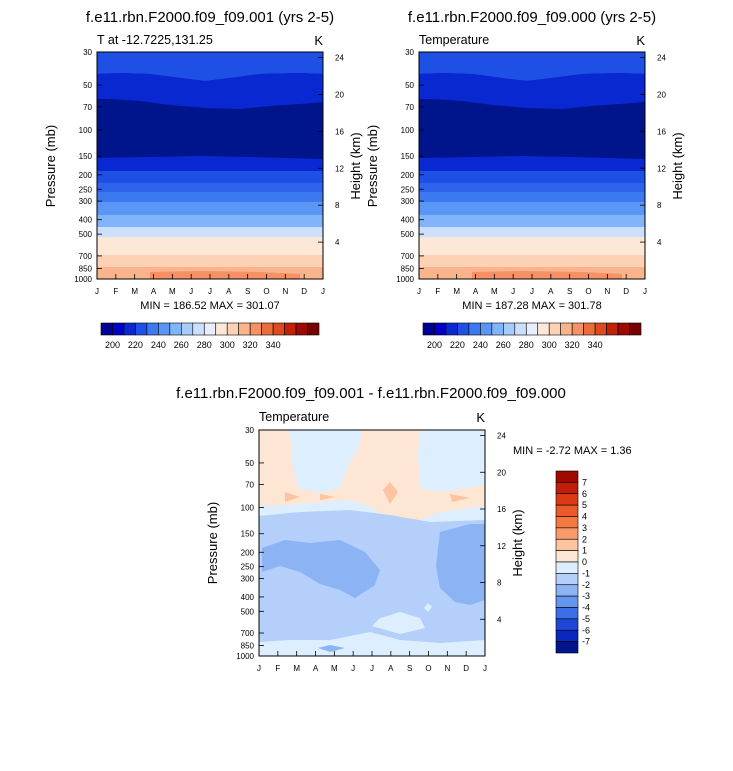  I want to click on panel-3-ytick-right-label: 8, so click(499, 583).